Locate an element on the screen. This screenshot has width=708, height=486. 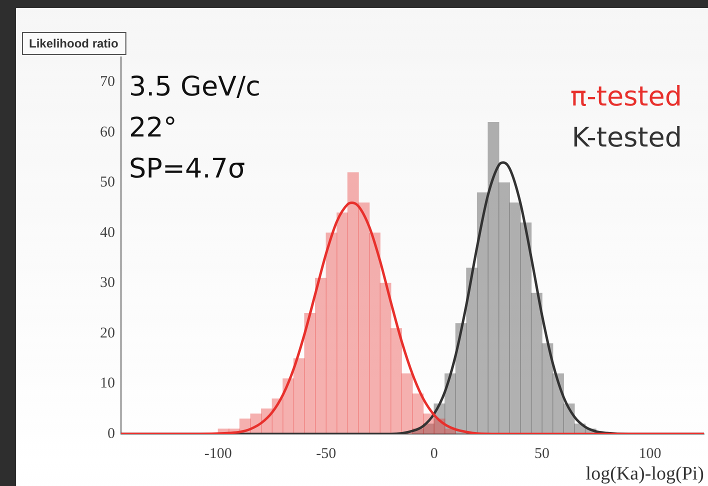
x-tick-label: -50 is located at coordinates (326, 454).